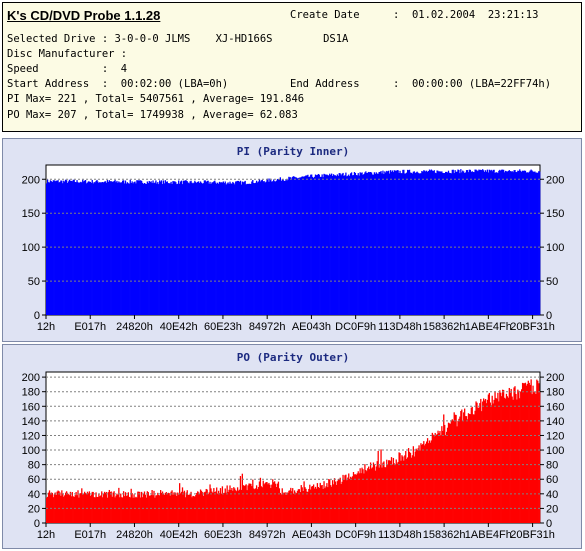 This screenshot has height=551, width=585. Describe the element at coordinates (90, 535) in the screenshot. I see `x-tick-label: E017h` at that location.